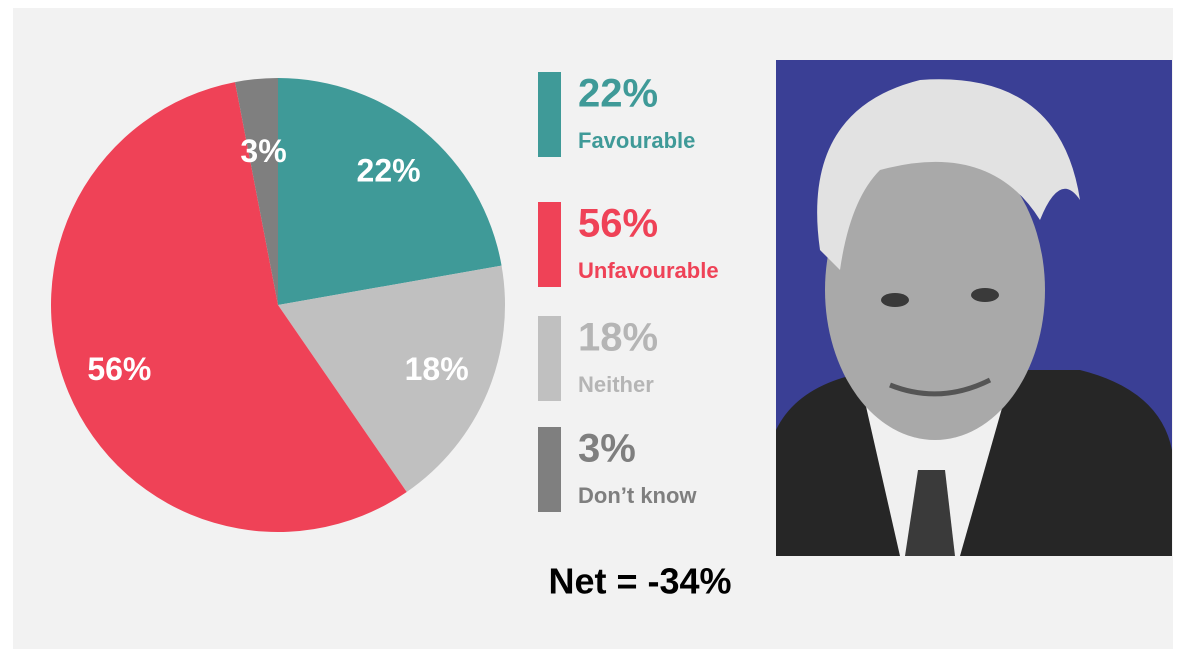 The height and width of the screenshot is (657, 1186). Describe the element at coordinates (618, 94) in the screenshot. I see `legend-value: 22%` at that location.